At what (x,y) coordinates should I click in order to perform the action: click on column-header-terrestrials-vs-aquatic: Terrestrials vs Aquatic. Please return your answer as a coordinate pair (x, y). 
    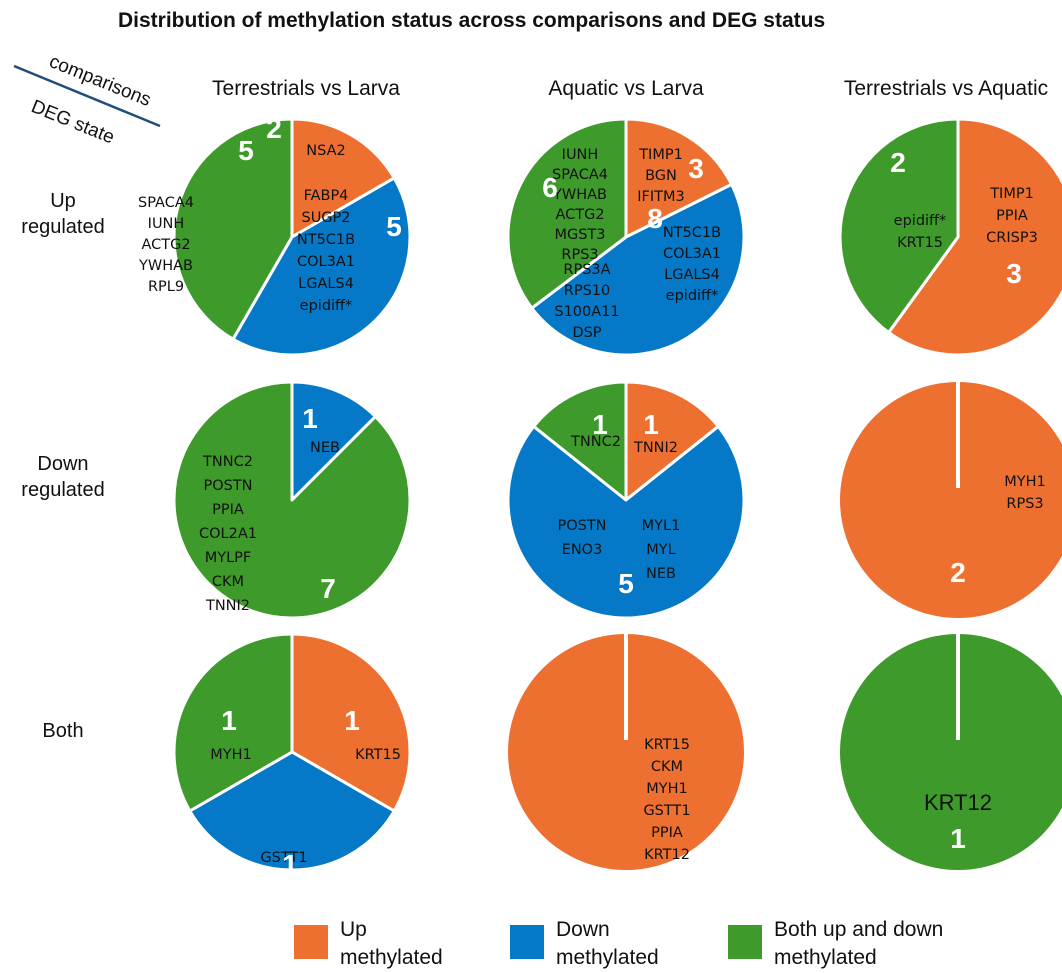
    Looking at the image, I should click on (946, 88).